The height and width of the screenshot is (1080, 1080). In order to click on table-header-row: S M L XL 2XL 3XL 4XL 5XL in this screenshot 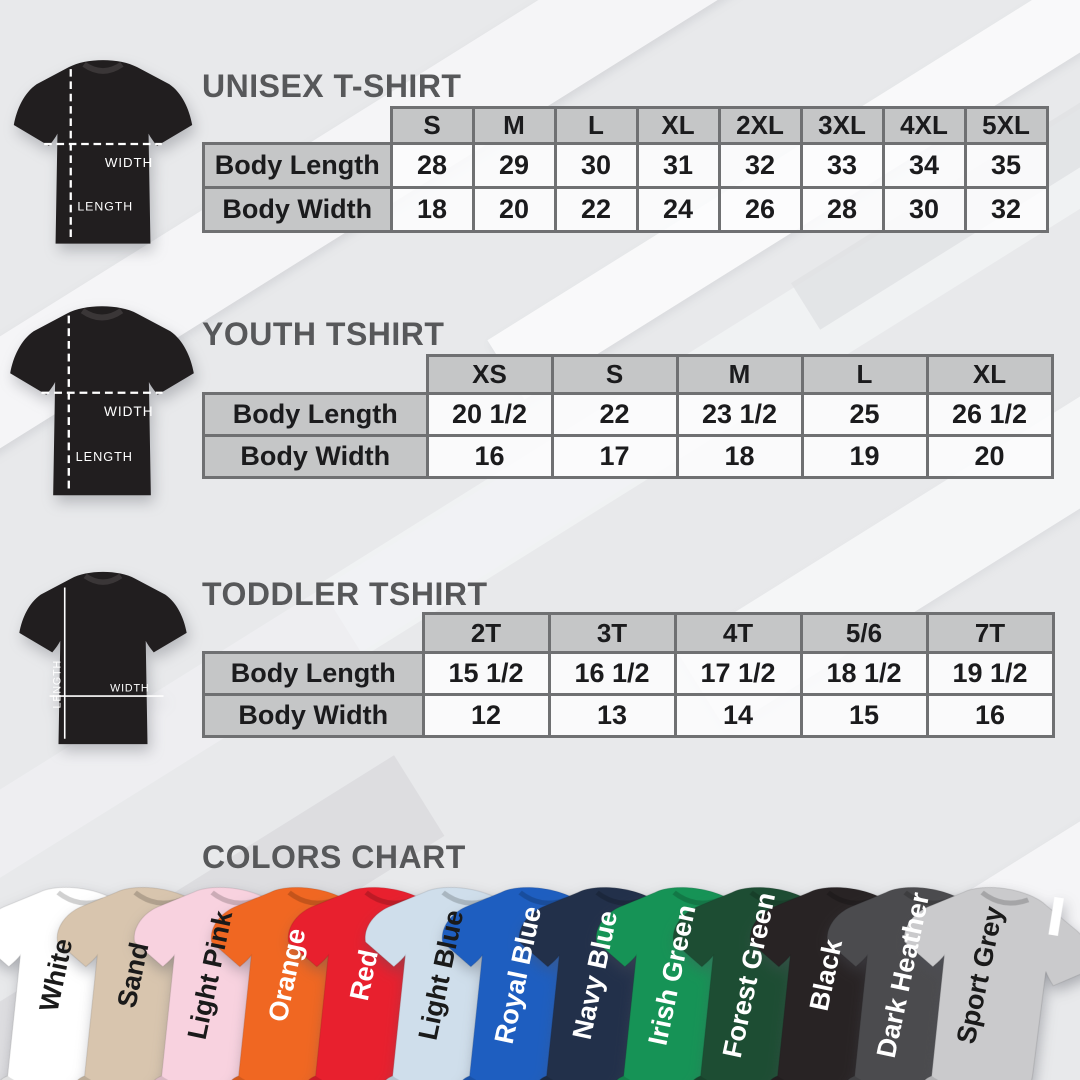, I will do `click(626, 125)`.